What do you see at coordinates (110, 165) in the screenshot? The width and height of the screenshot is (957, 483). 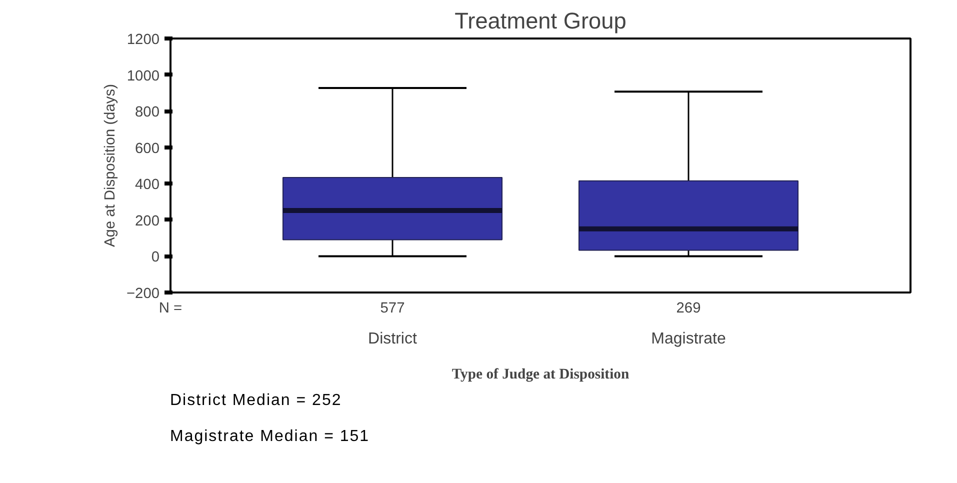 I see `y-axis-title: Age at Disposition (days)` at bounding box center [110, 165].